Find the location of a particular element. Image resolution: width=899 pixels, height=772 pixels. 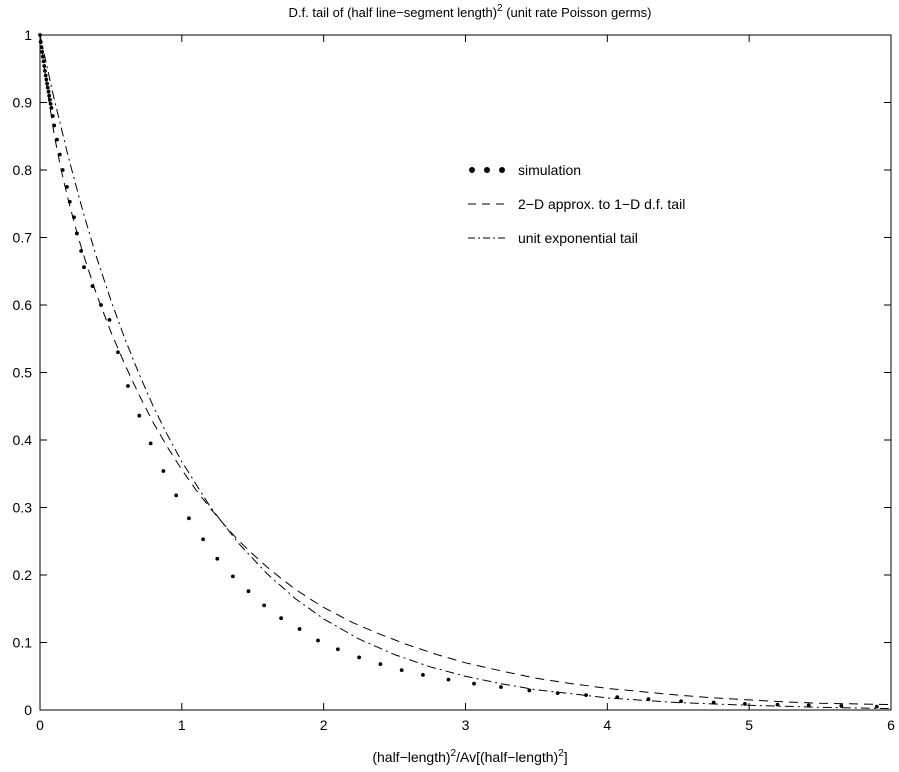

y-tick-label: 0 is located at coordinates (28, 710).